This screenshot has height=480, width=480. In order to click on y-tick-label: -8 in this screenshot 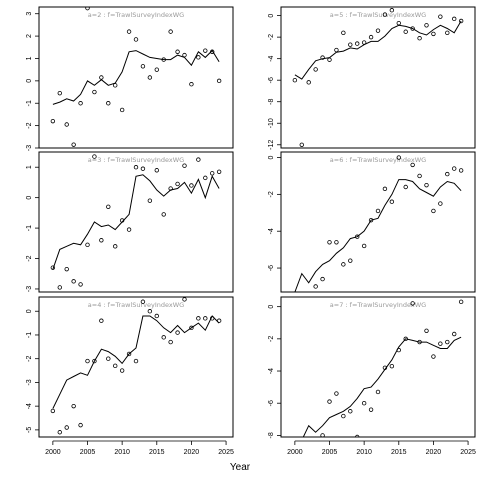, I will do `click(271, 435)`.